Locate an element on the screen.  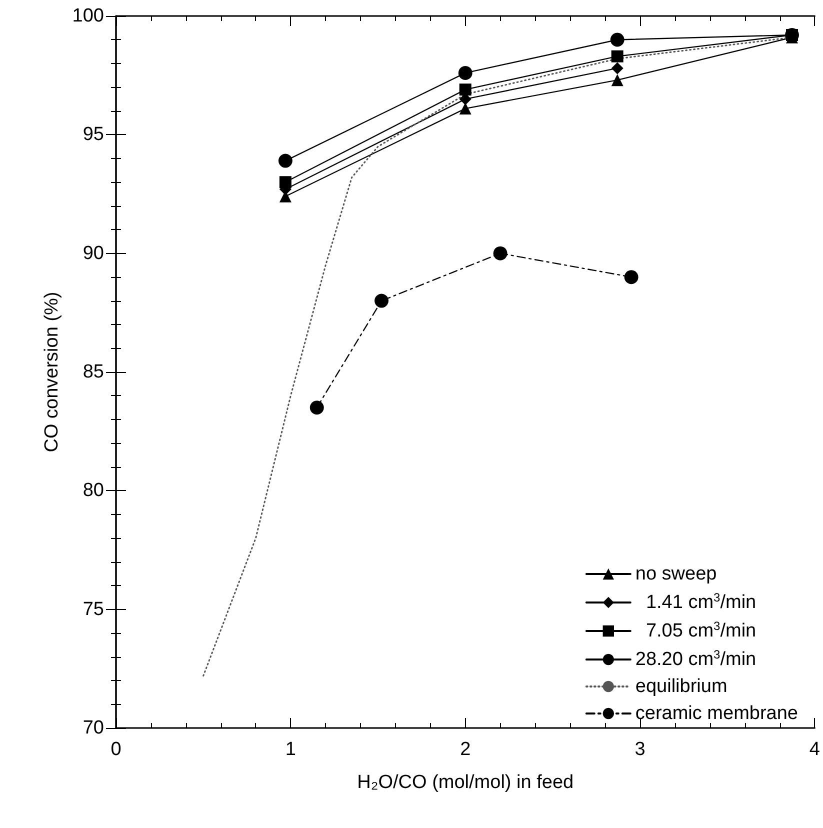
legend-label: ceramic membrane is located at coordinates (716, 713).